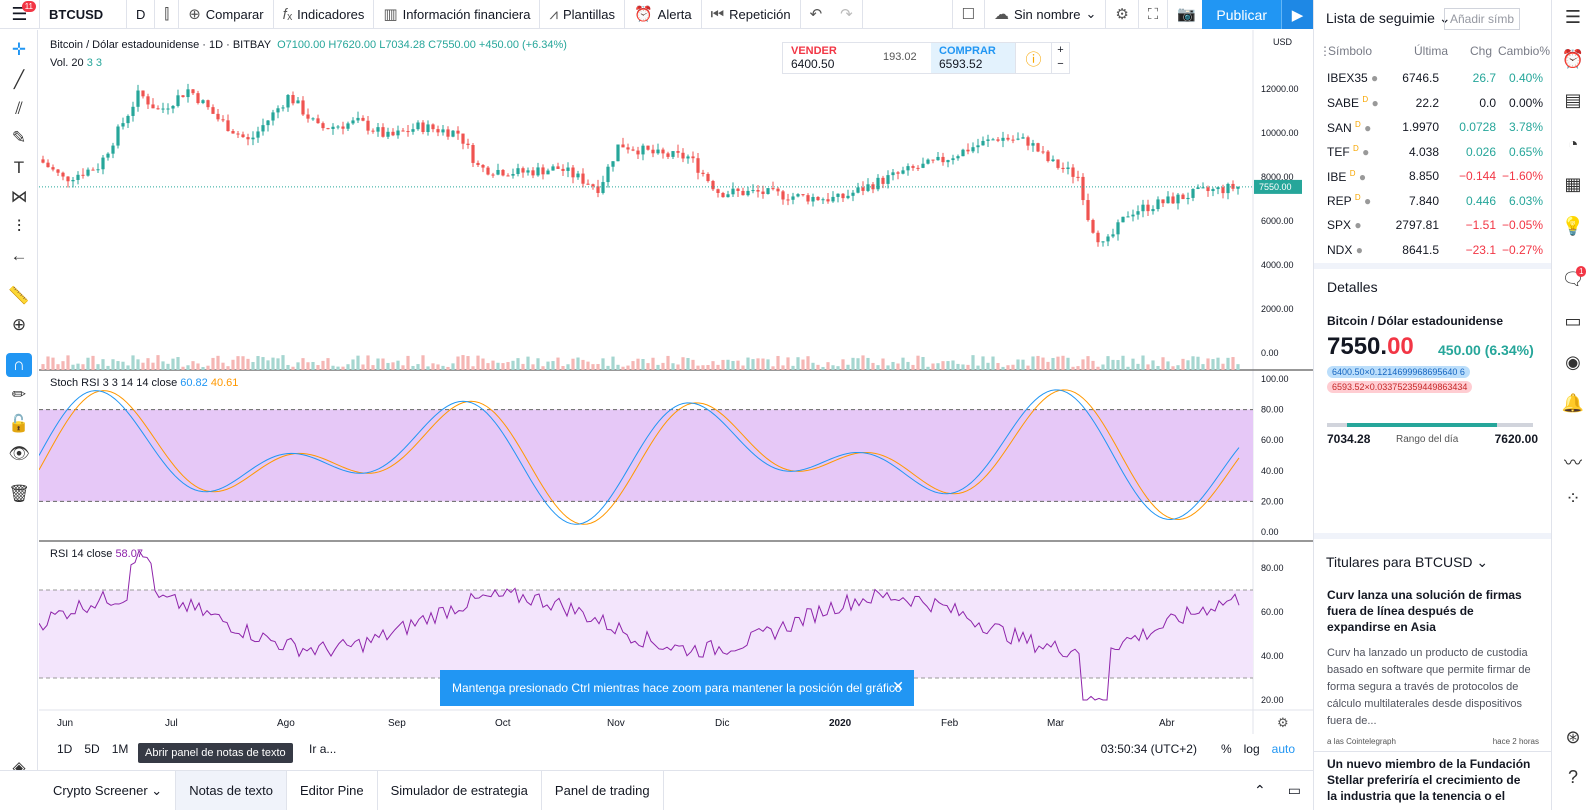 The height and width of the screenshot is (810, 1593). What do you see at coordinates (1046, 14) in the screenshot?
I see `layout-name-button: ☁ Sin nombre ⌄` at bounding box center [1046, 14].